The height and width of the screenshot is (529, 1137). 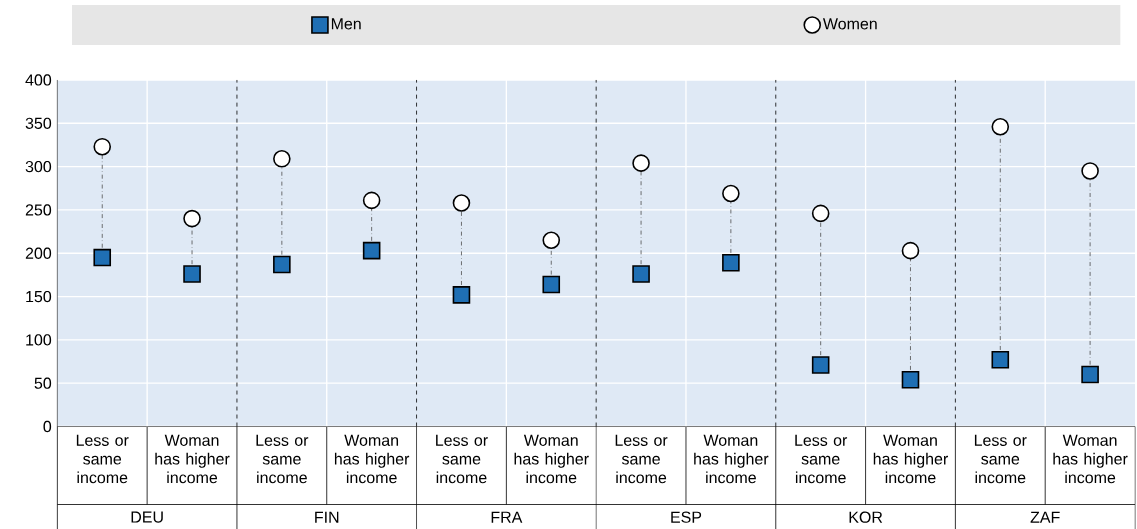 I want to click on y-tick-label: 150, so click(x=39, y=296).